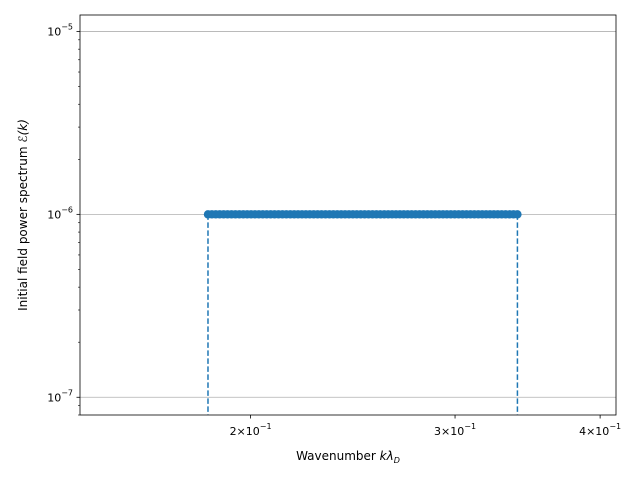  What do you see at coordinates (348, 457) in the screenshot?
I see `x-axis-label: Wavenumber kλD` at bounding box center [348, 457].